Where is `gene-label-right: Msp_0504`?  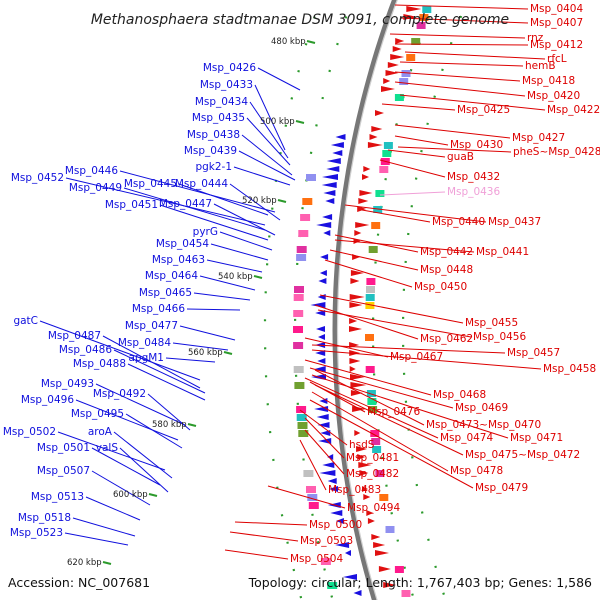
gene-label-right: Msp_0504 is located at coordinates (316, 559).